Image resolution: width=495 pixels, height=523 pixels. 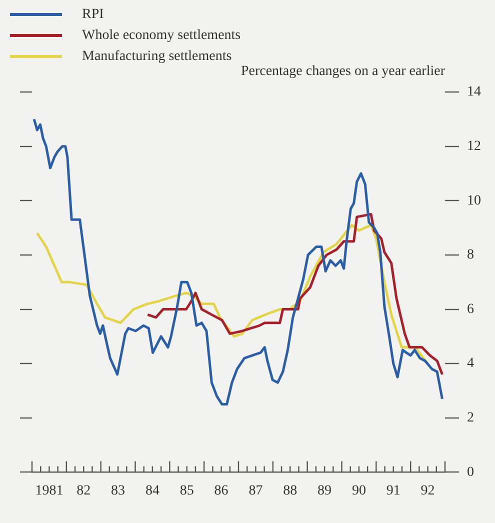 What do you see at coordinates (474, 200) in the screenshot?
I see `y-tick-label: 10` at bounding box center [474, 200].